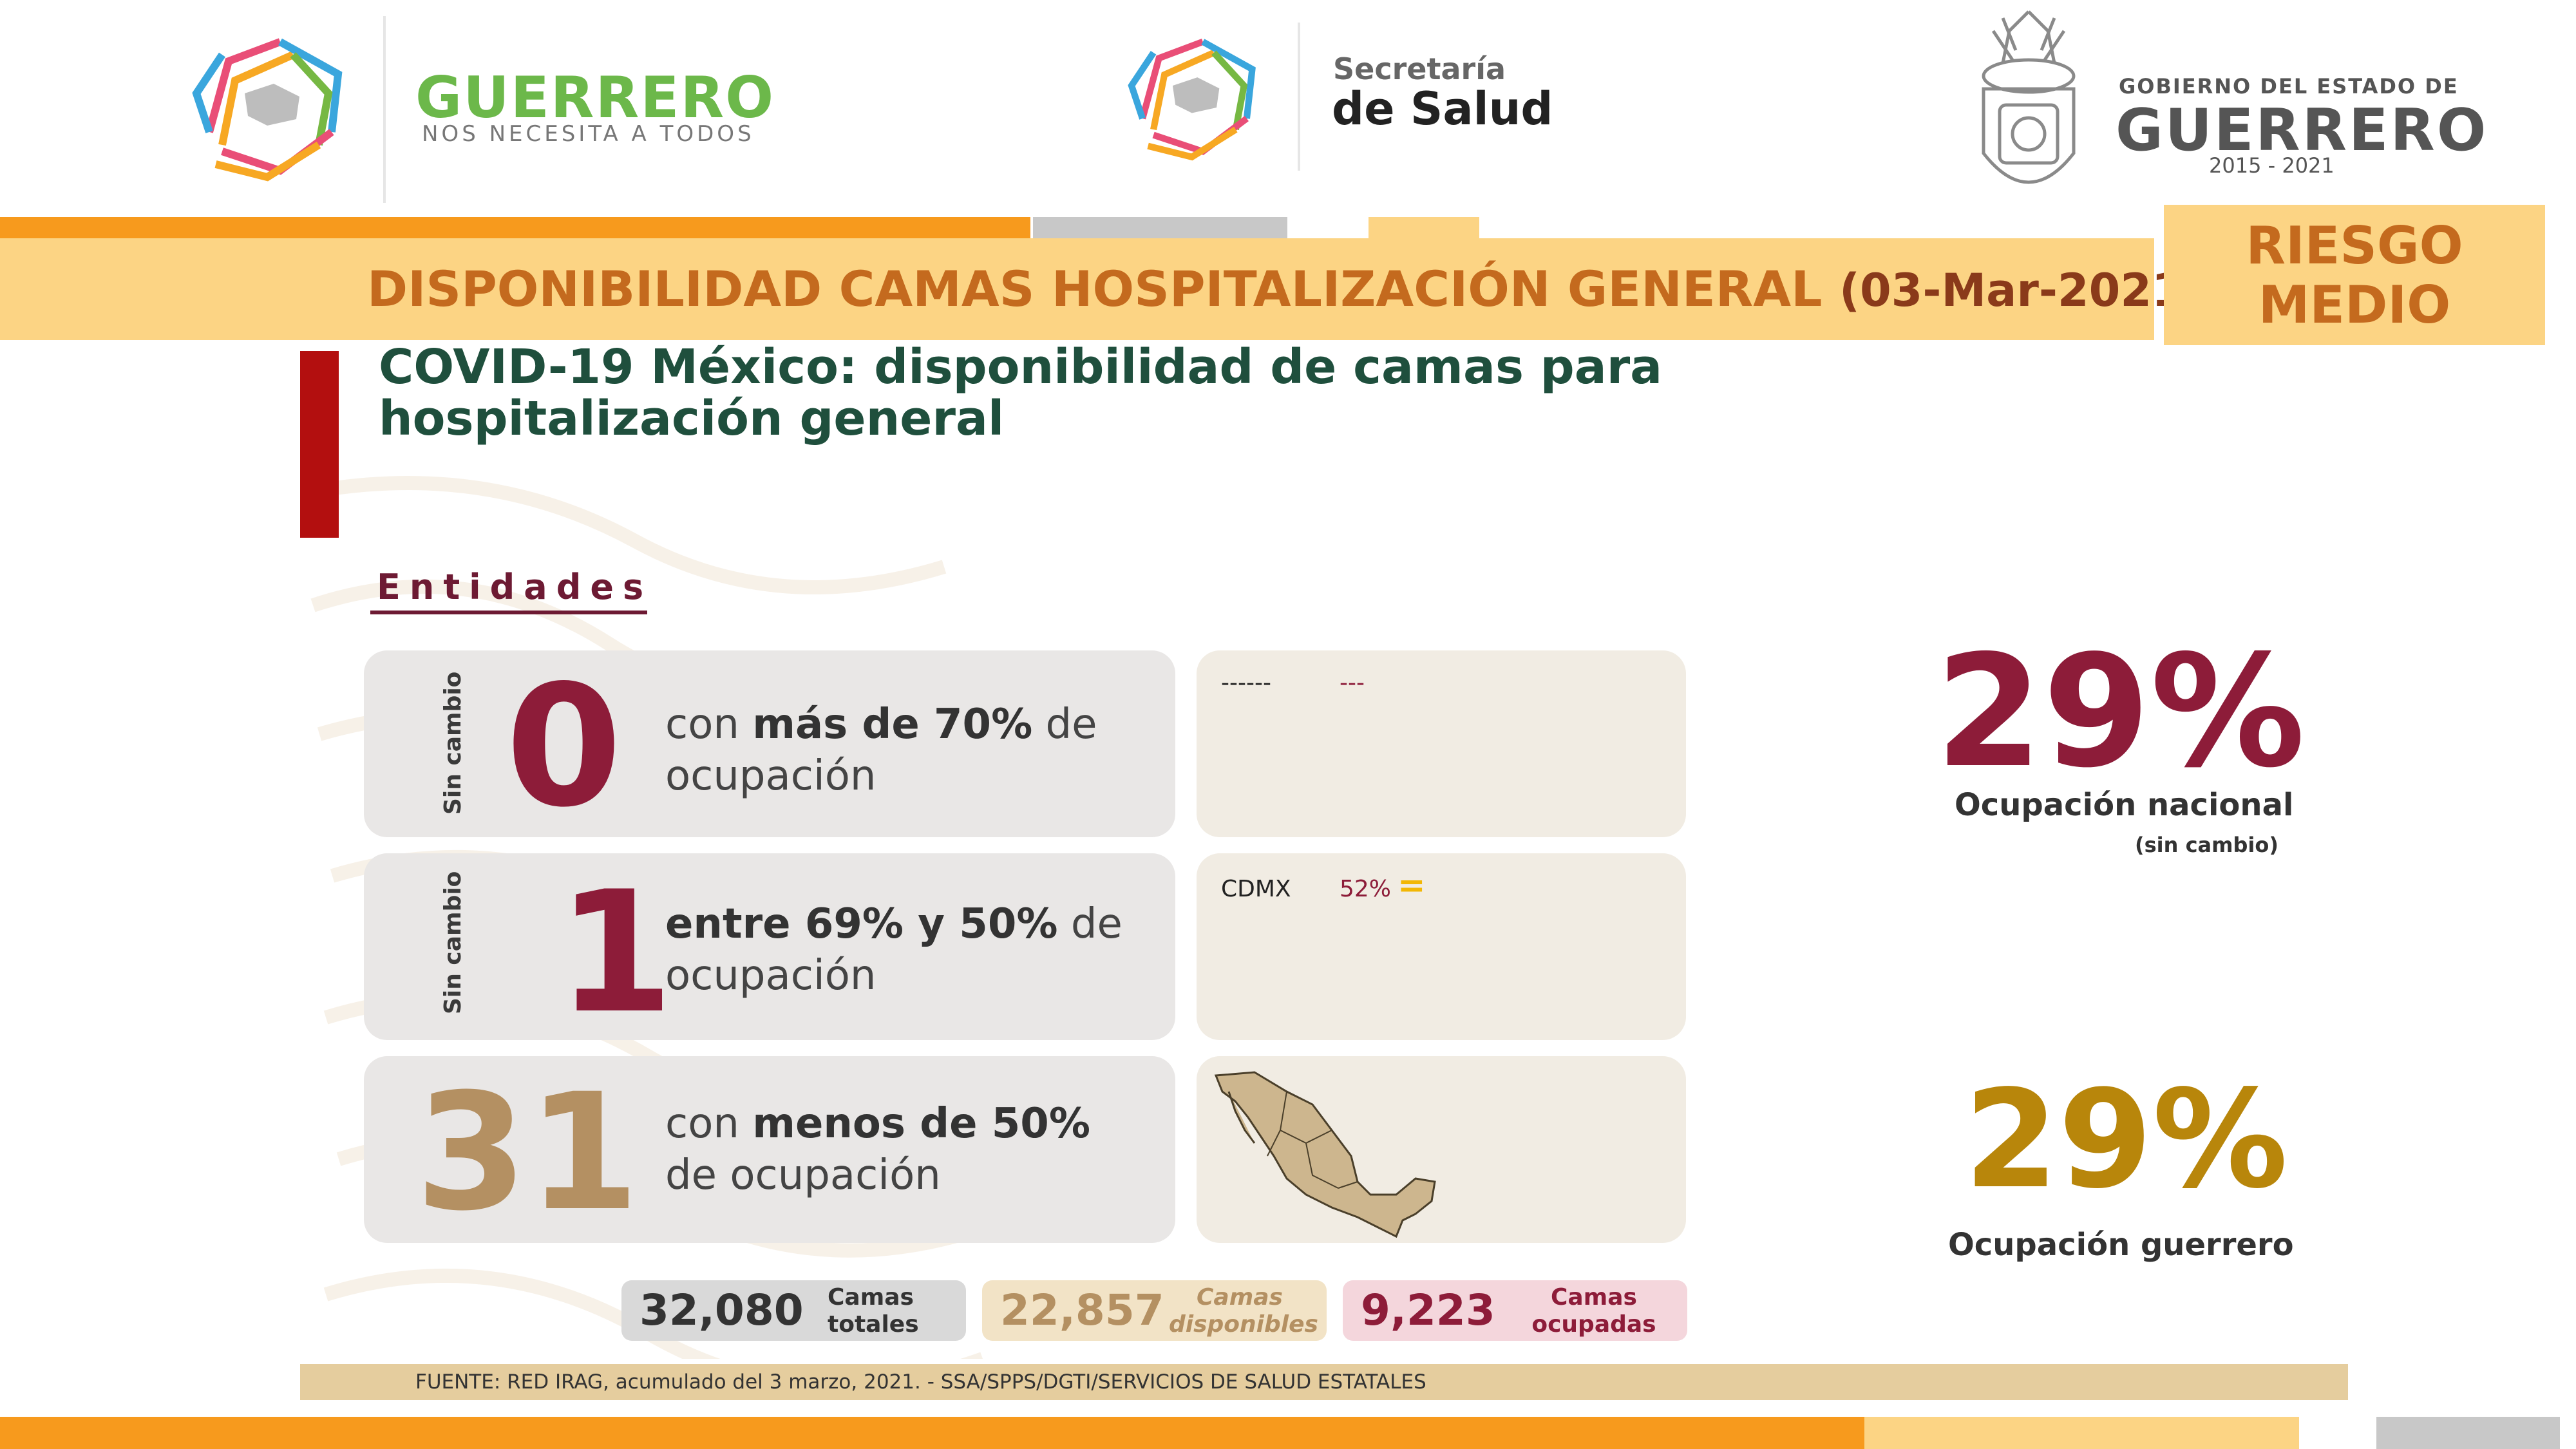 The width and height of the screenshot is (2576, 1449). I want to click on card-desc-bold: más de 70%, so click(892, 724).